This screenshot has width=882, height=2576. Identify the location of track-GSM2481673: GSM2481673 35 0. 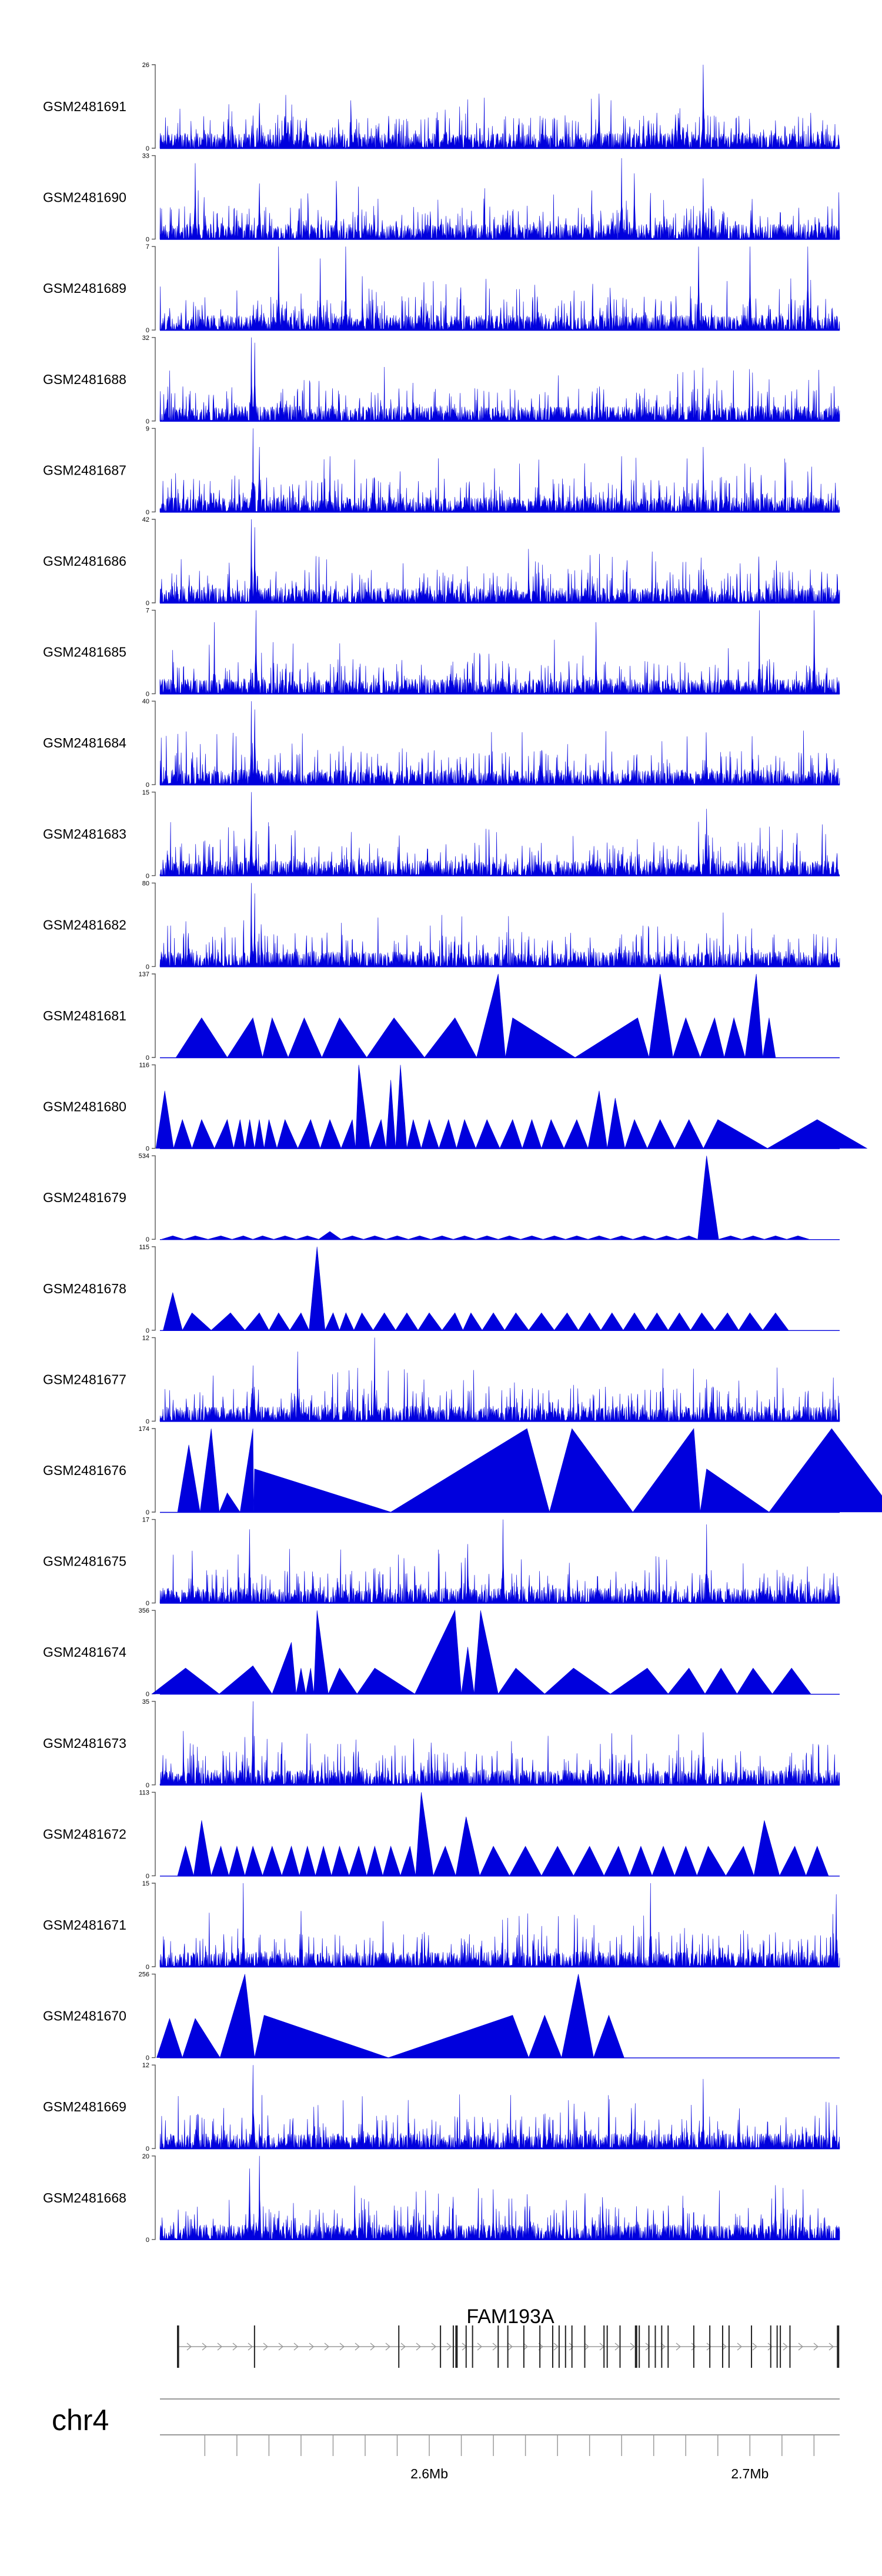
(441, 1744).